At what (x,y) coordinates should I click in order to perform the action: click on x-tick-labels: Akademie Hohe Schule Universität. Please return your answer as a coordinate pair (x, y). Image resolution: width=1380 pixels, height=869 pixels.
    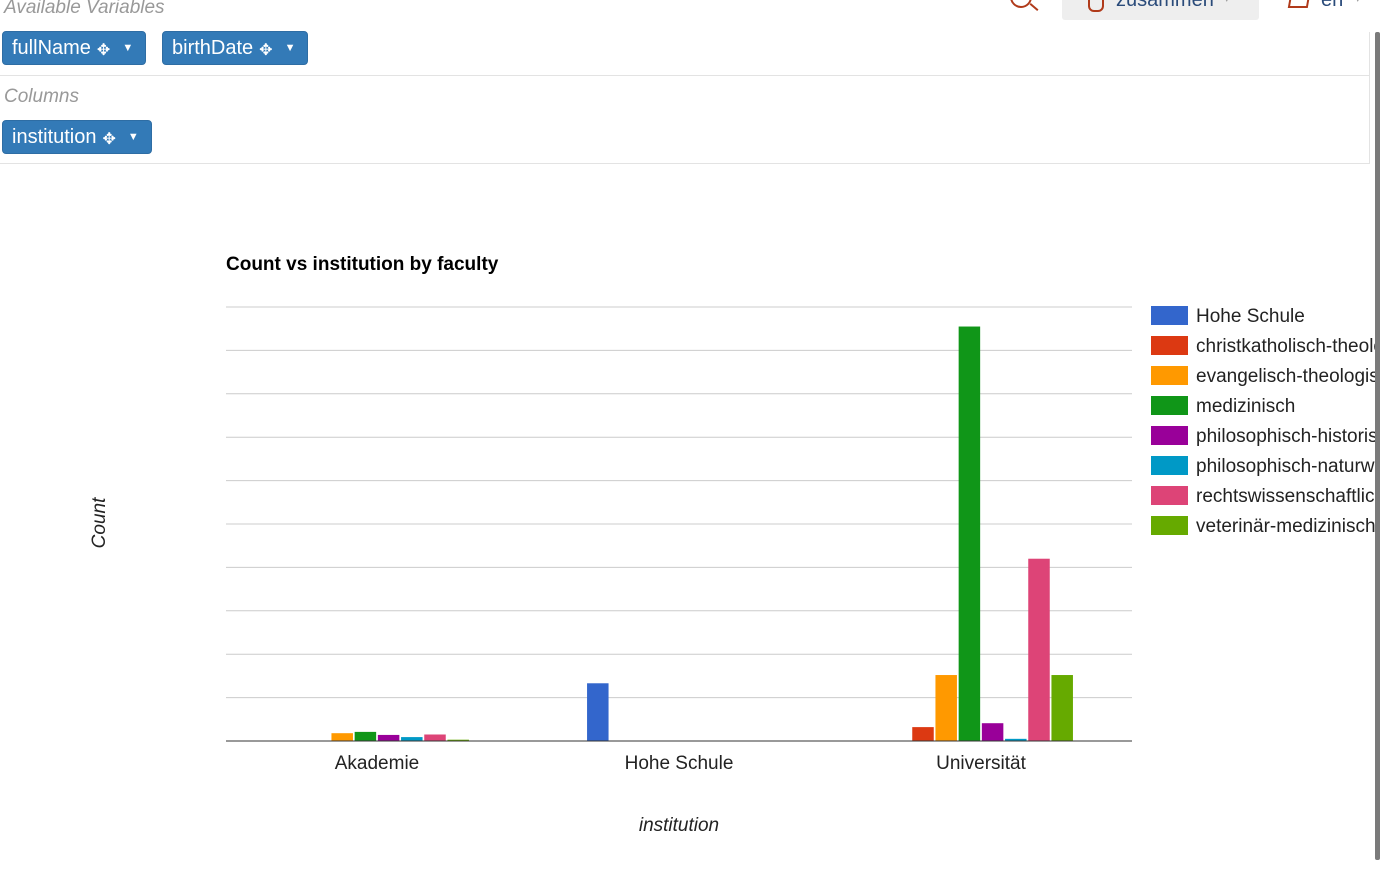
    Looking at the image, I should click on (681, 763).